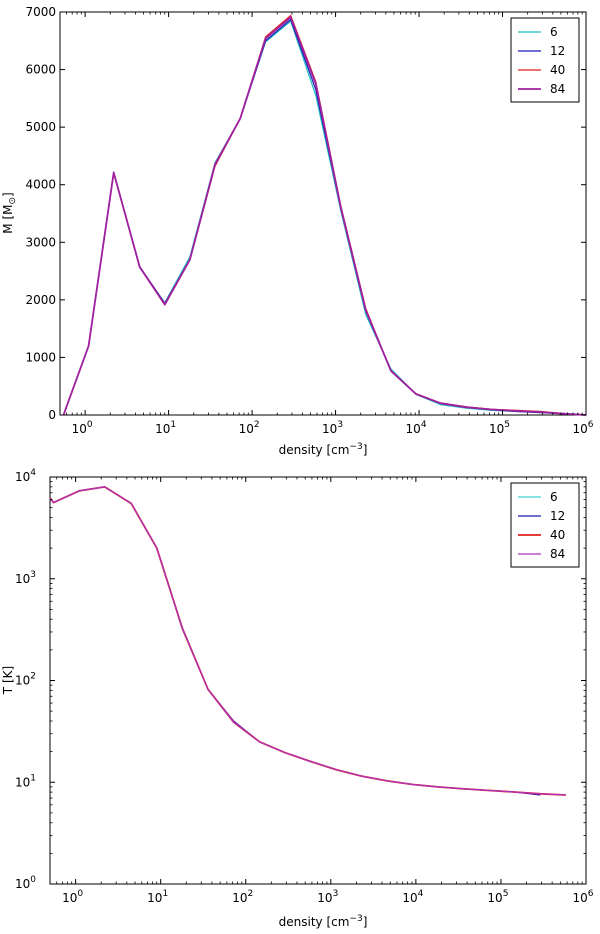 The width and height of the screenshot is (600, 934). Describe the element at coordinates (545, 60) in the screenshot. I see `mass-legend: 6 12 40 84` at that location.